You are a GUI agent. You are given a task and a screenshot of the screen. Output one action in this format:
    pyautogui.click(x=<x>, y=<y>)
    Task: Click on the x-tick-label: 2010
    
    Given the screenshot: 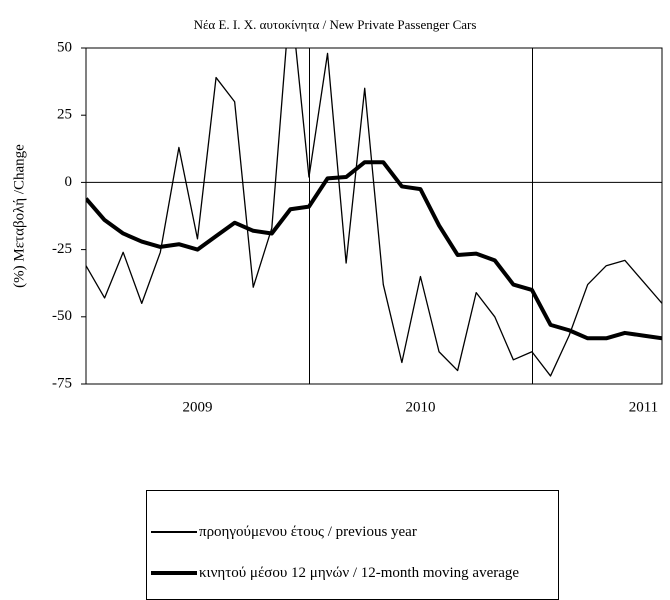 What is the action you would take?
    pyautogui.click(x=420, y=407)
    